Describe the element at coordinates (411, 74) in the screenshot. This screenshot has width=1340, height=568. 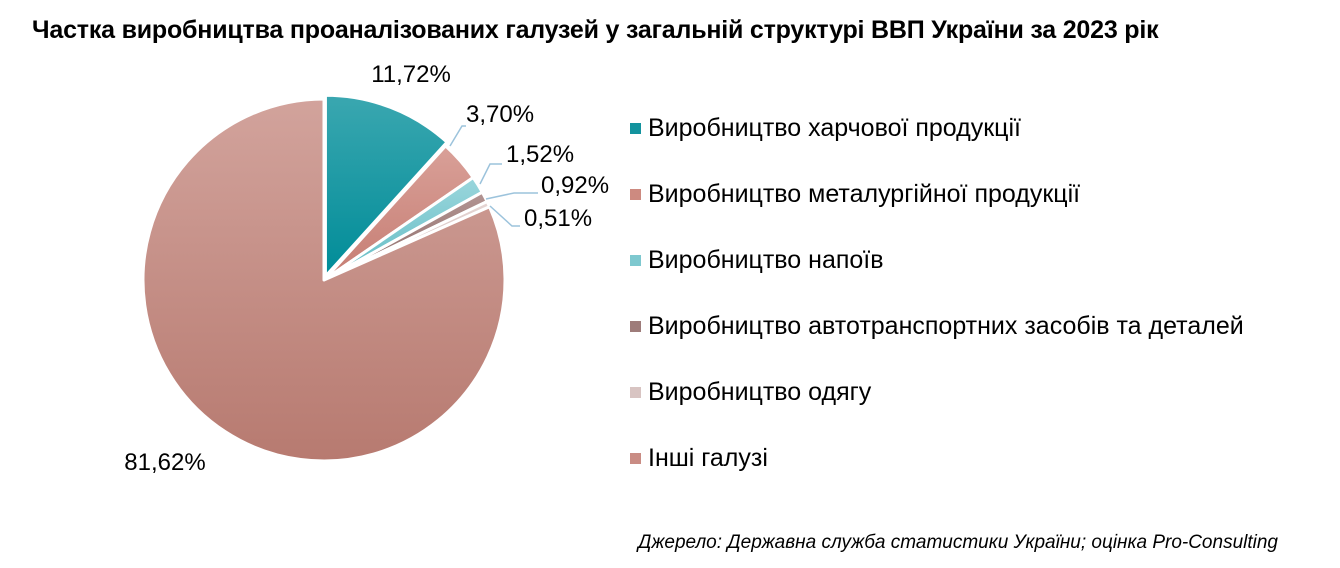
I see `data-label-food: 11,72%` at that location.